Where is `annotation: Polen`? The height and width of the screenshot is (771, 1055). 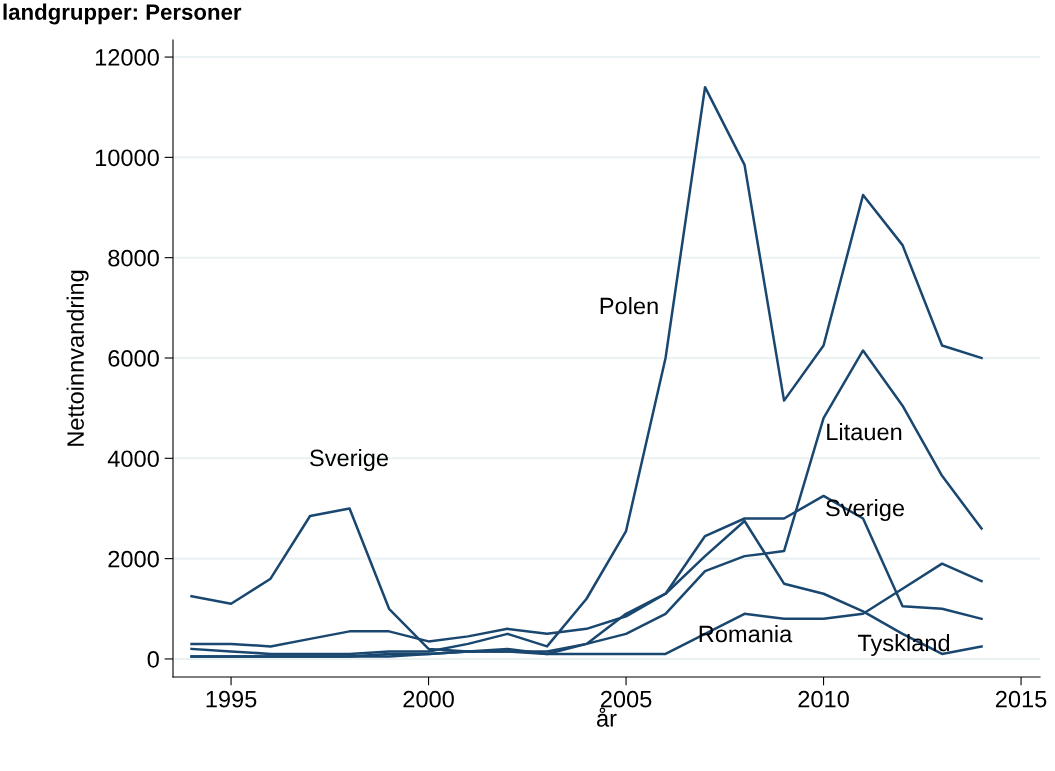 annotation: Polen is located at coordinates (629, 306).